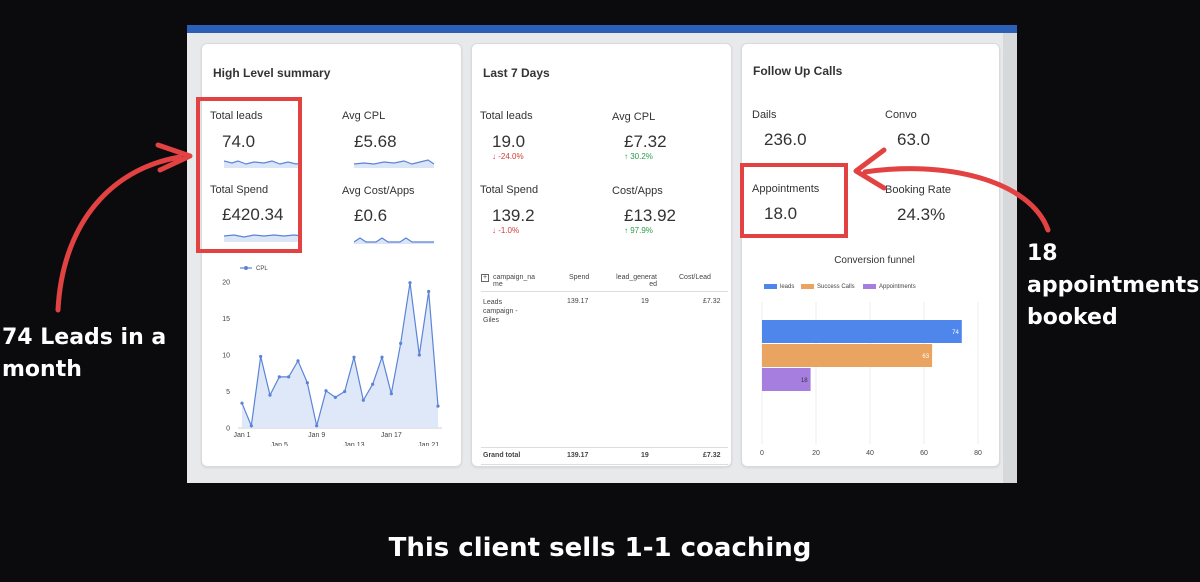 The height and width of the screenshot is (582, 1200). What do you see at coordinates (889, 287) in the screenshot?
I see `legend-appointments: Appointments` at bounding box center [889, 287].